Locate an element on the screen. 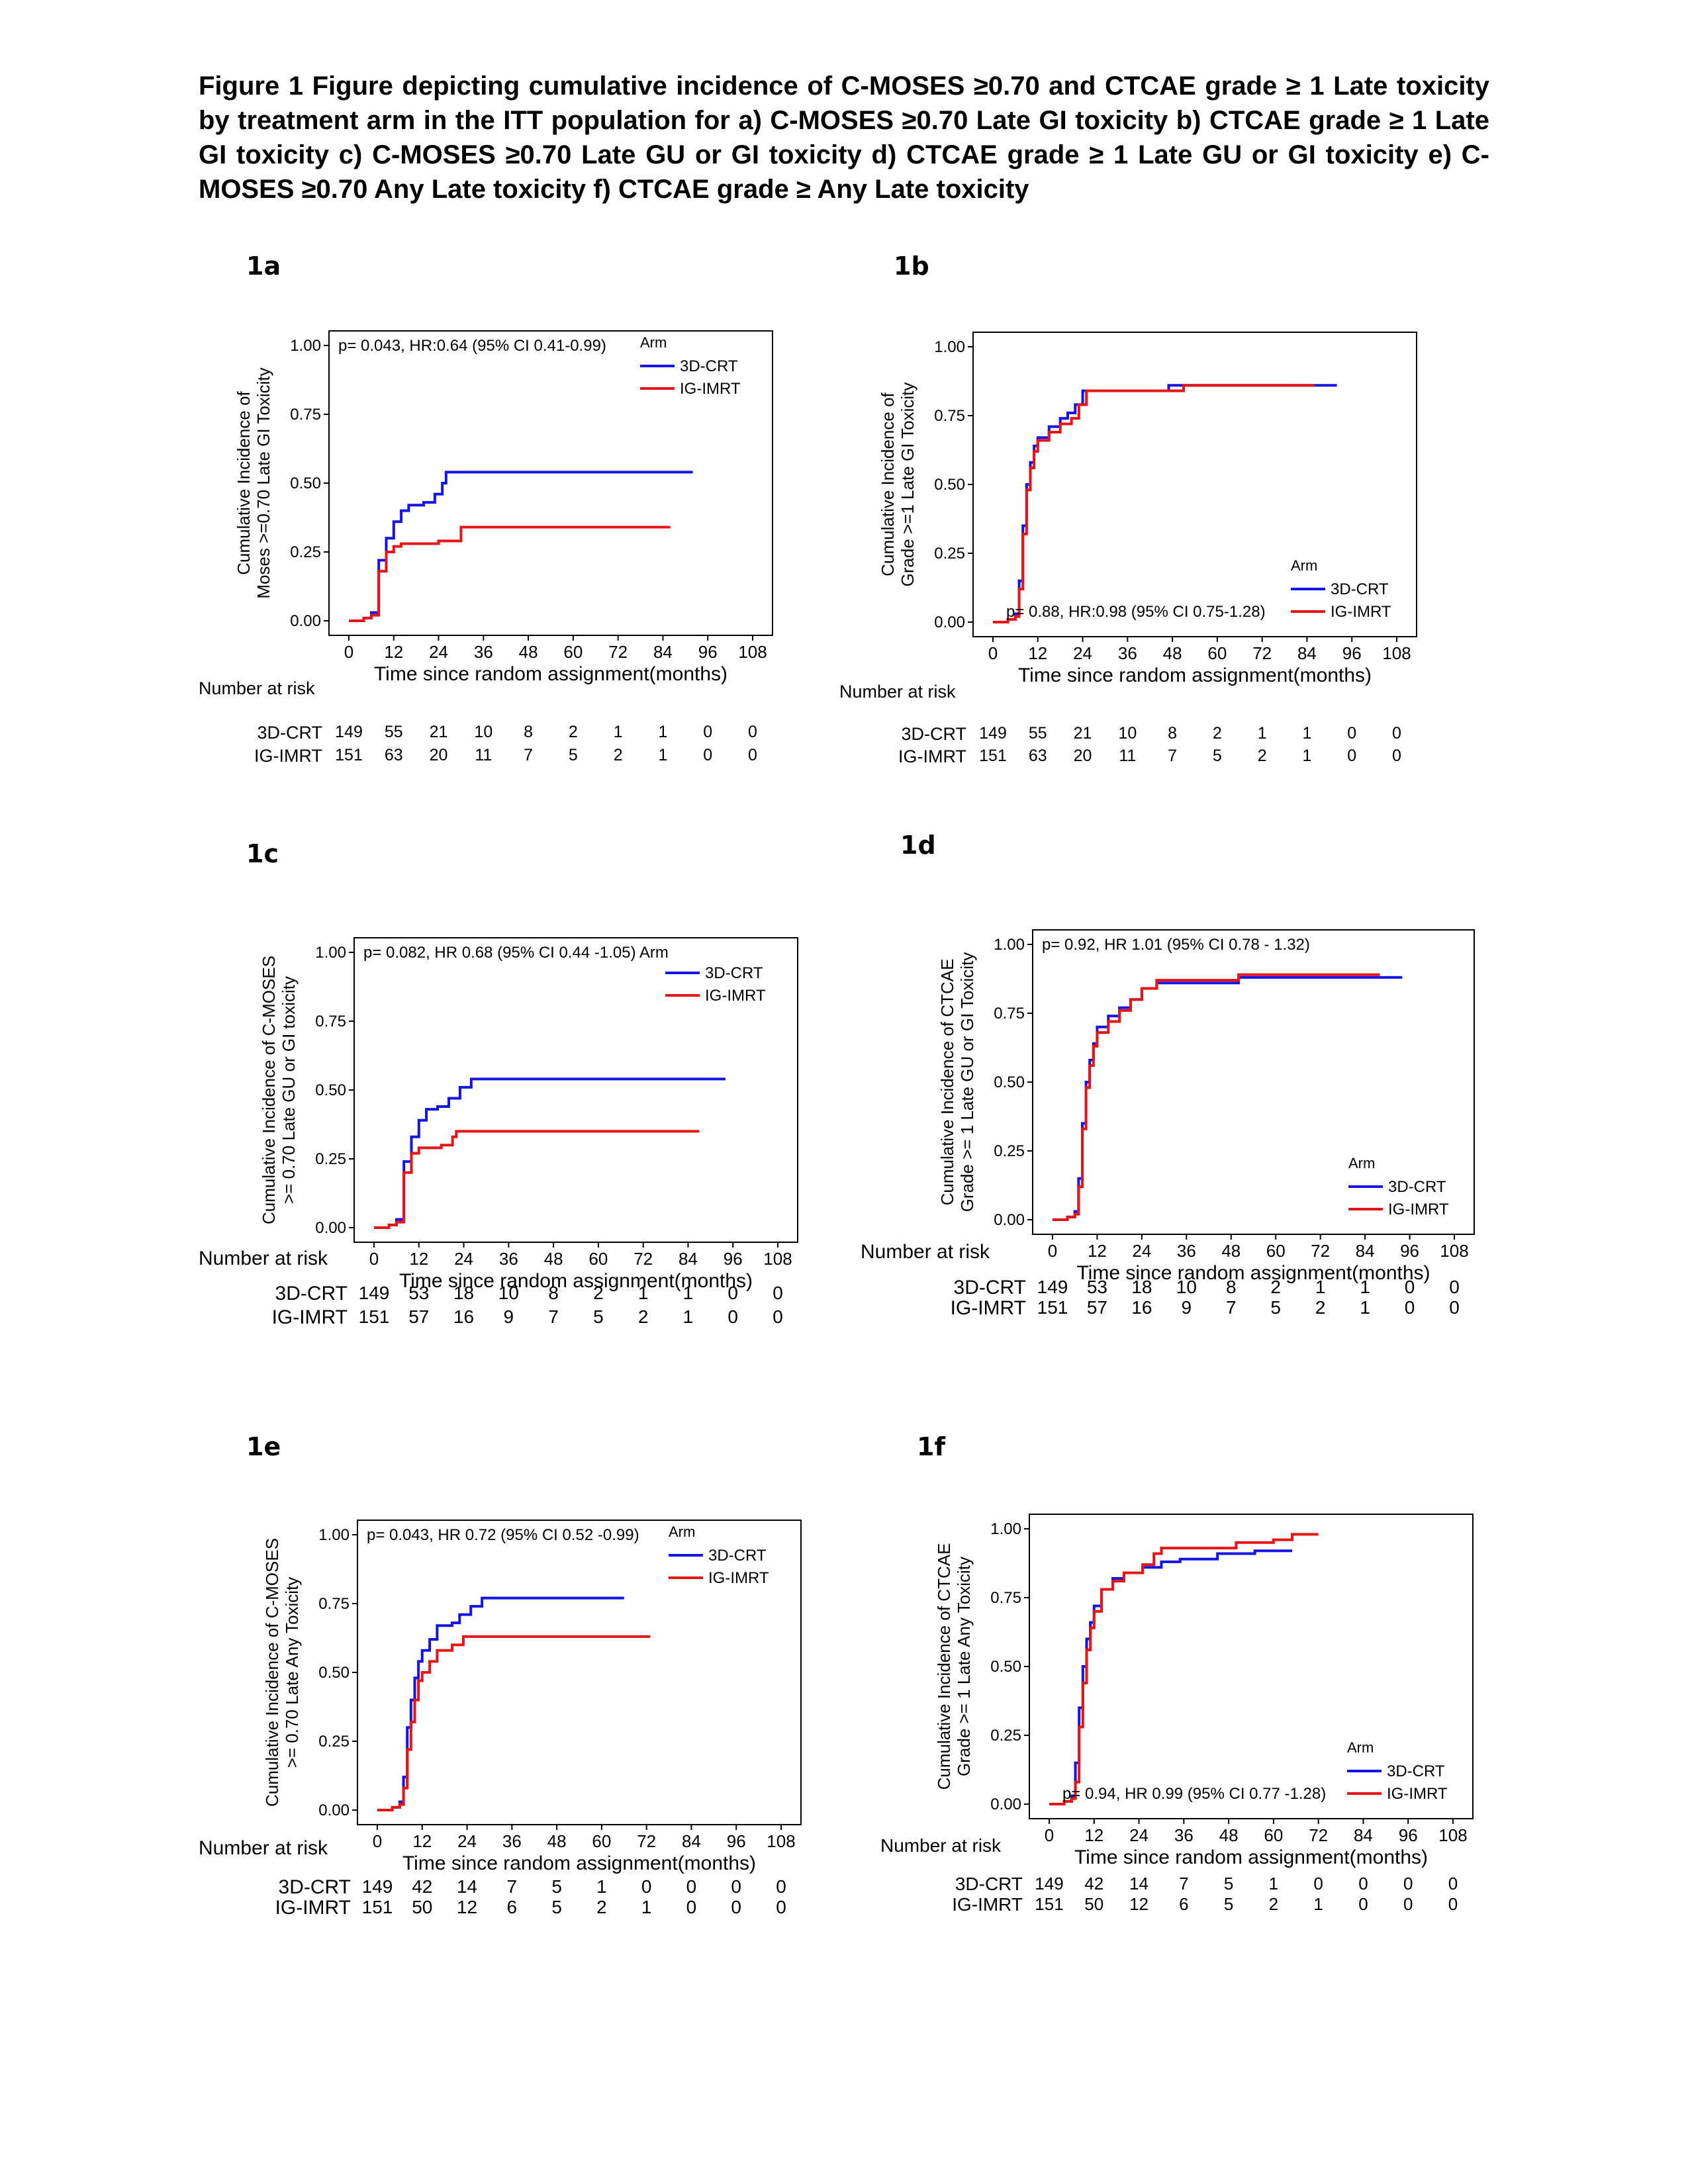  y-tick-label: 0.00 is located at coordinates (949, 622).